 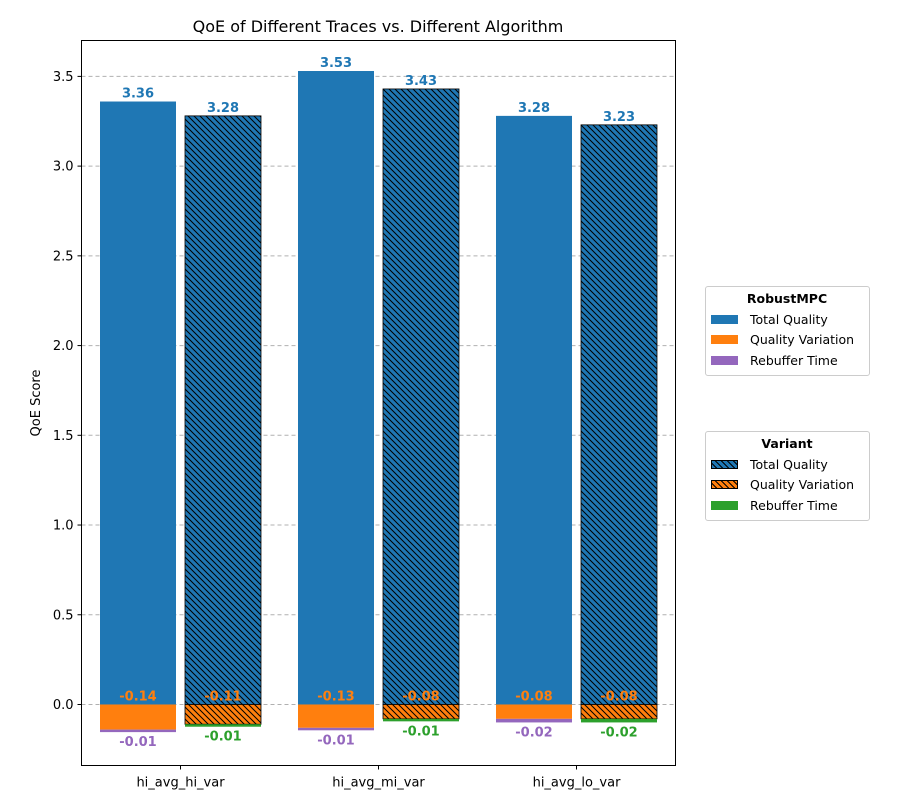 I want to click on data-label-quality-variation: -0.14, so click(x=137, y=696).